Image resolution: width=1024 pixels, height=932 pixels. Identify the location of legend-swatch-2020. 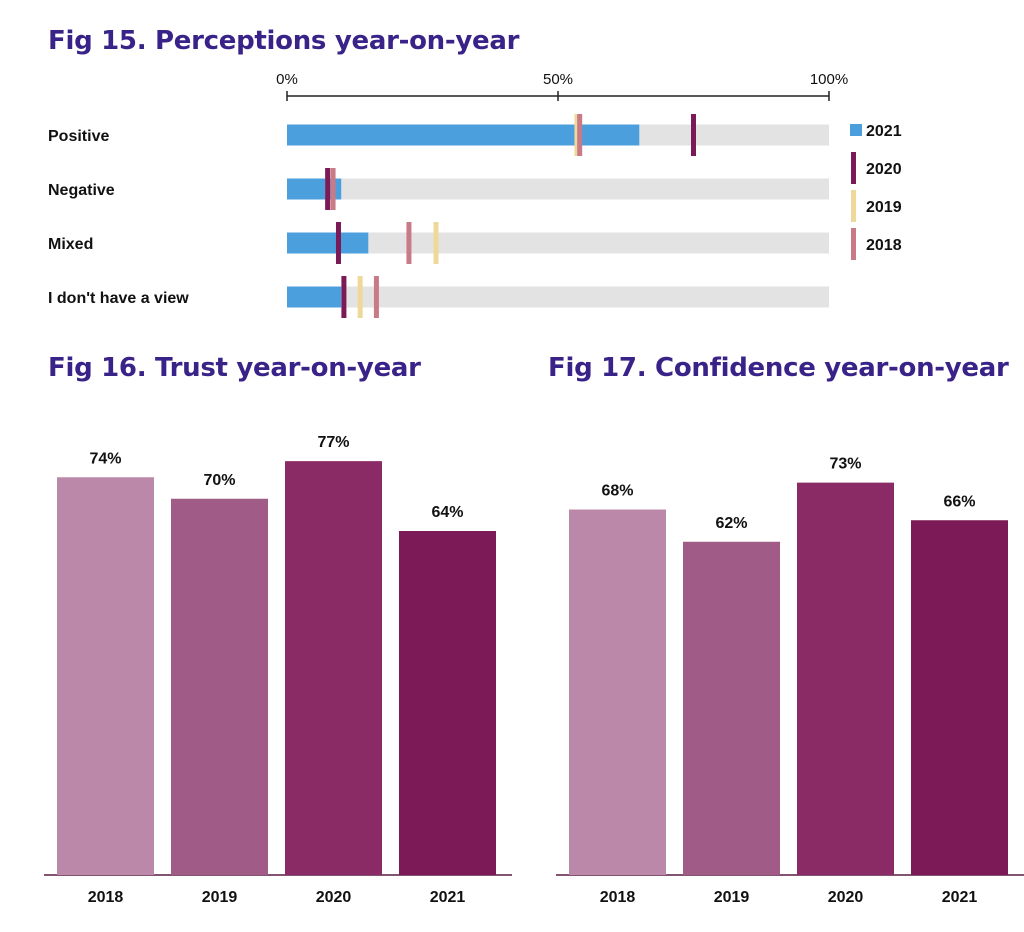
(853, 168).